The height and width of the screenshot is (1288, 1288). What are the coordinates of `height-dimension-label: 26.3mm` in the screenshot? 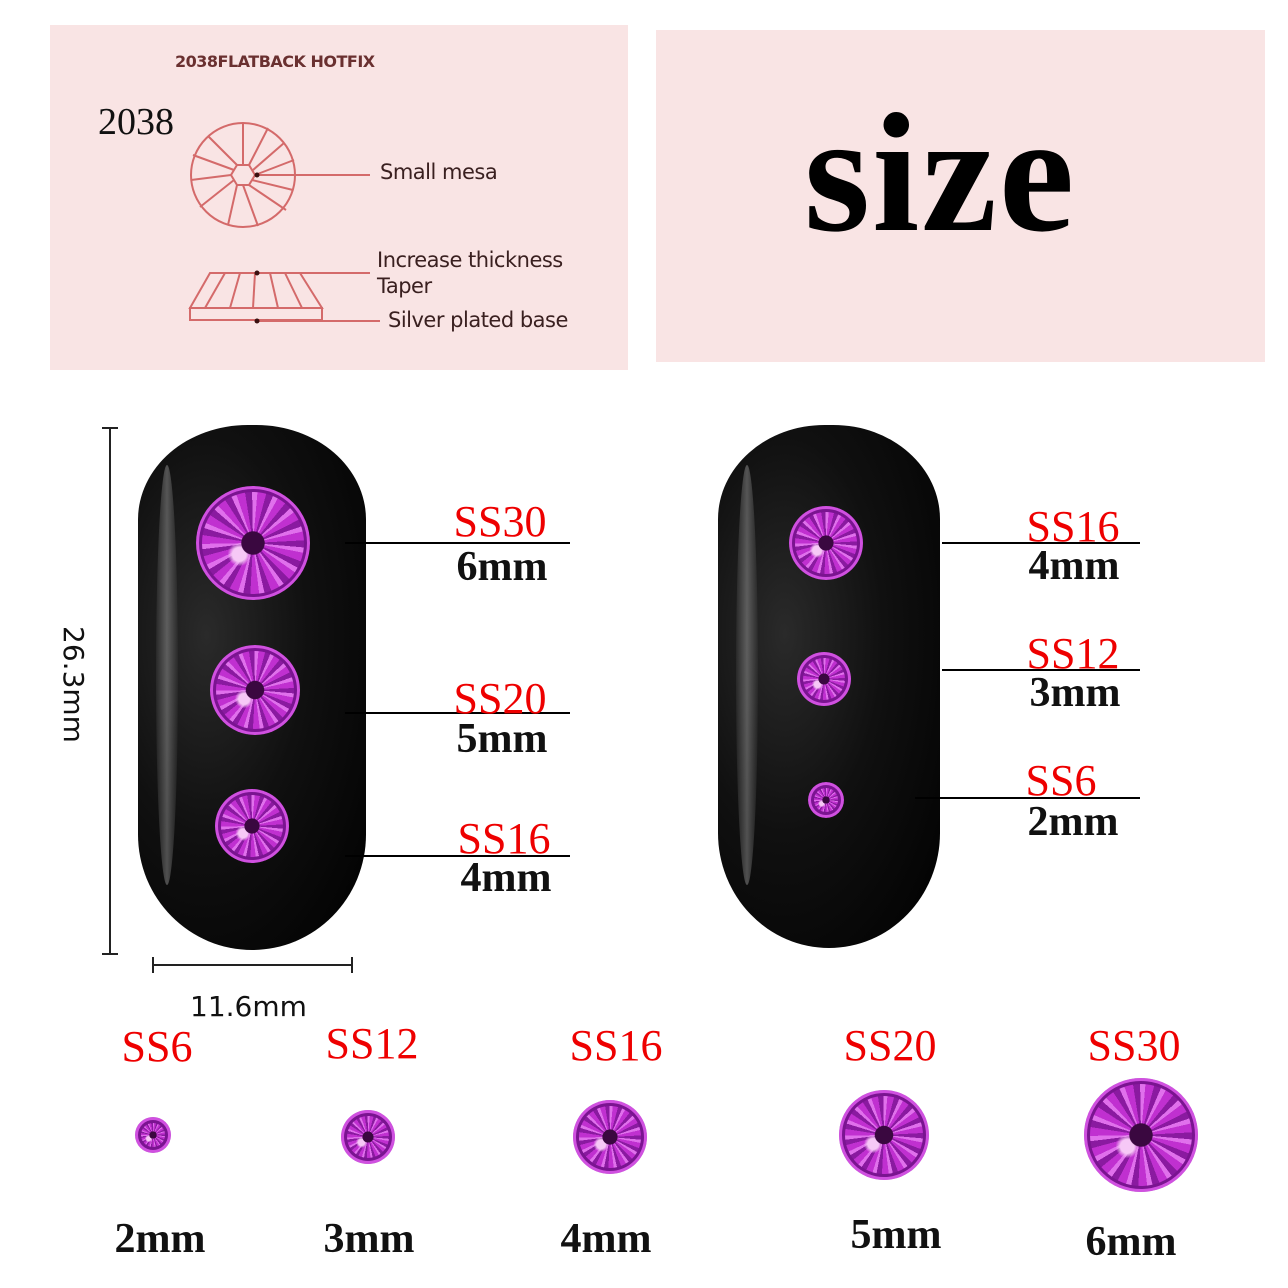 It's located at (73, 684).